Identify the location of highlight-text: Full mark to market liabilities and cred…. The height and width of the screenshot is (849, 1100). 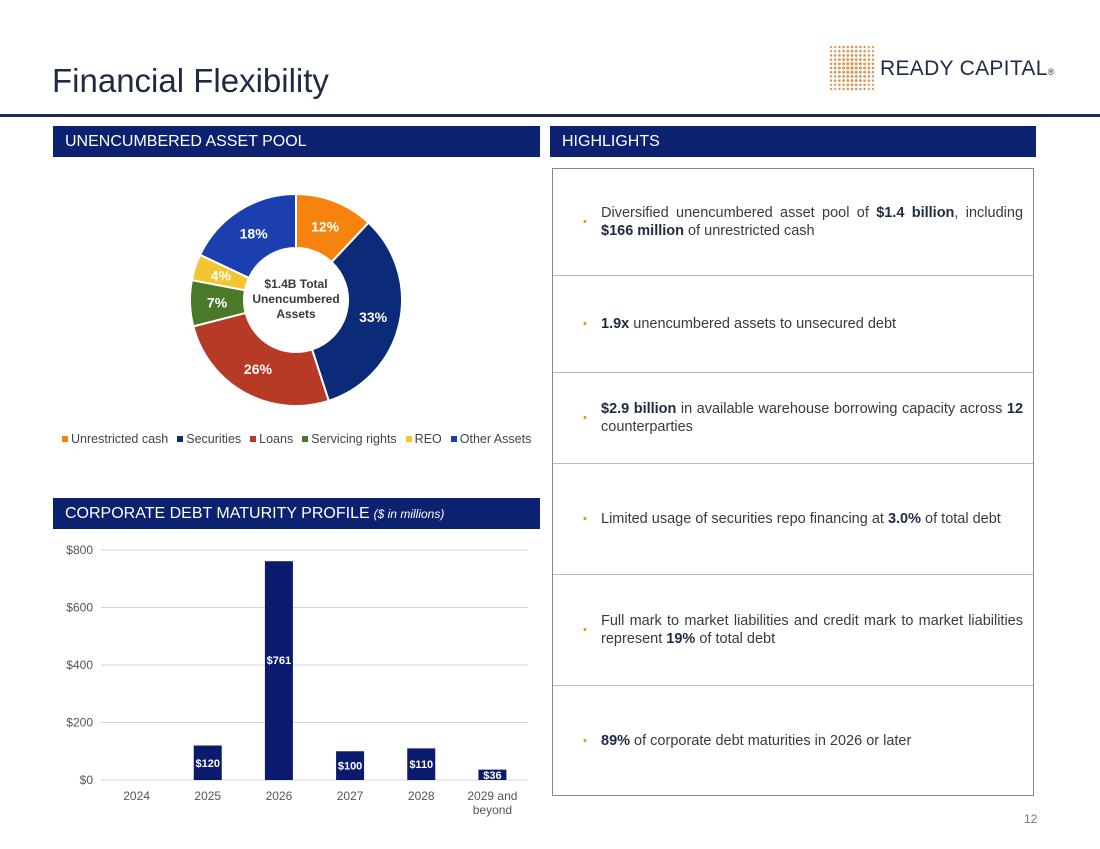
(812, 630).